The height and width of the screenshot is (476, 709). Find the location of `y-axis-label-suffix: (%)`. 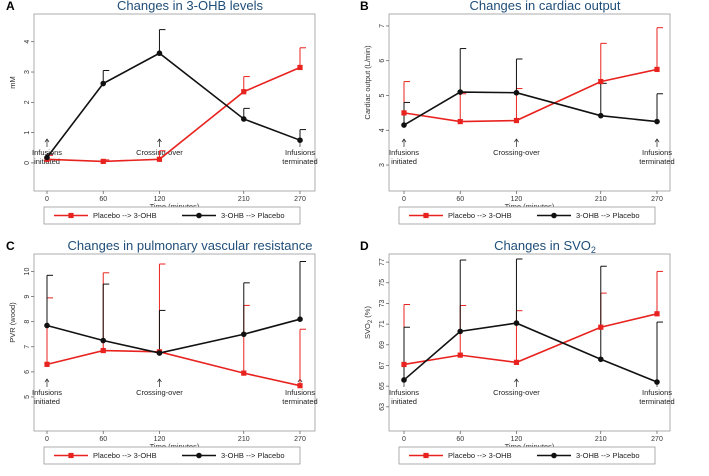

y-axis-label-suffix: (%) is located at coordinates (367, 313).